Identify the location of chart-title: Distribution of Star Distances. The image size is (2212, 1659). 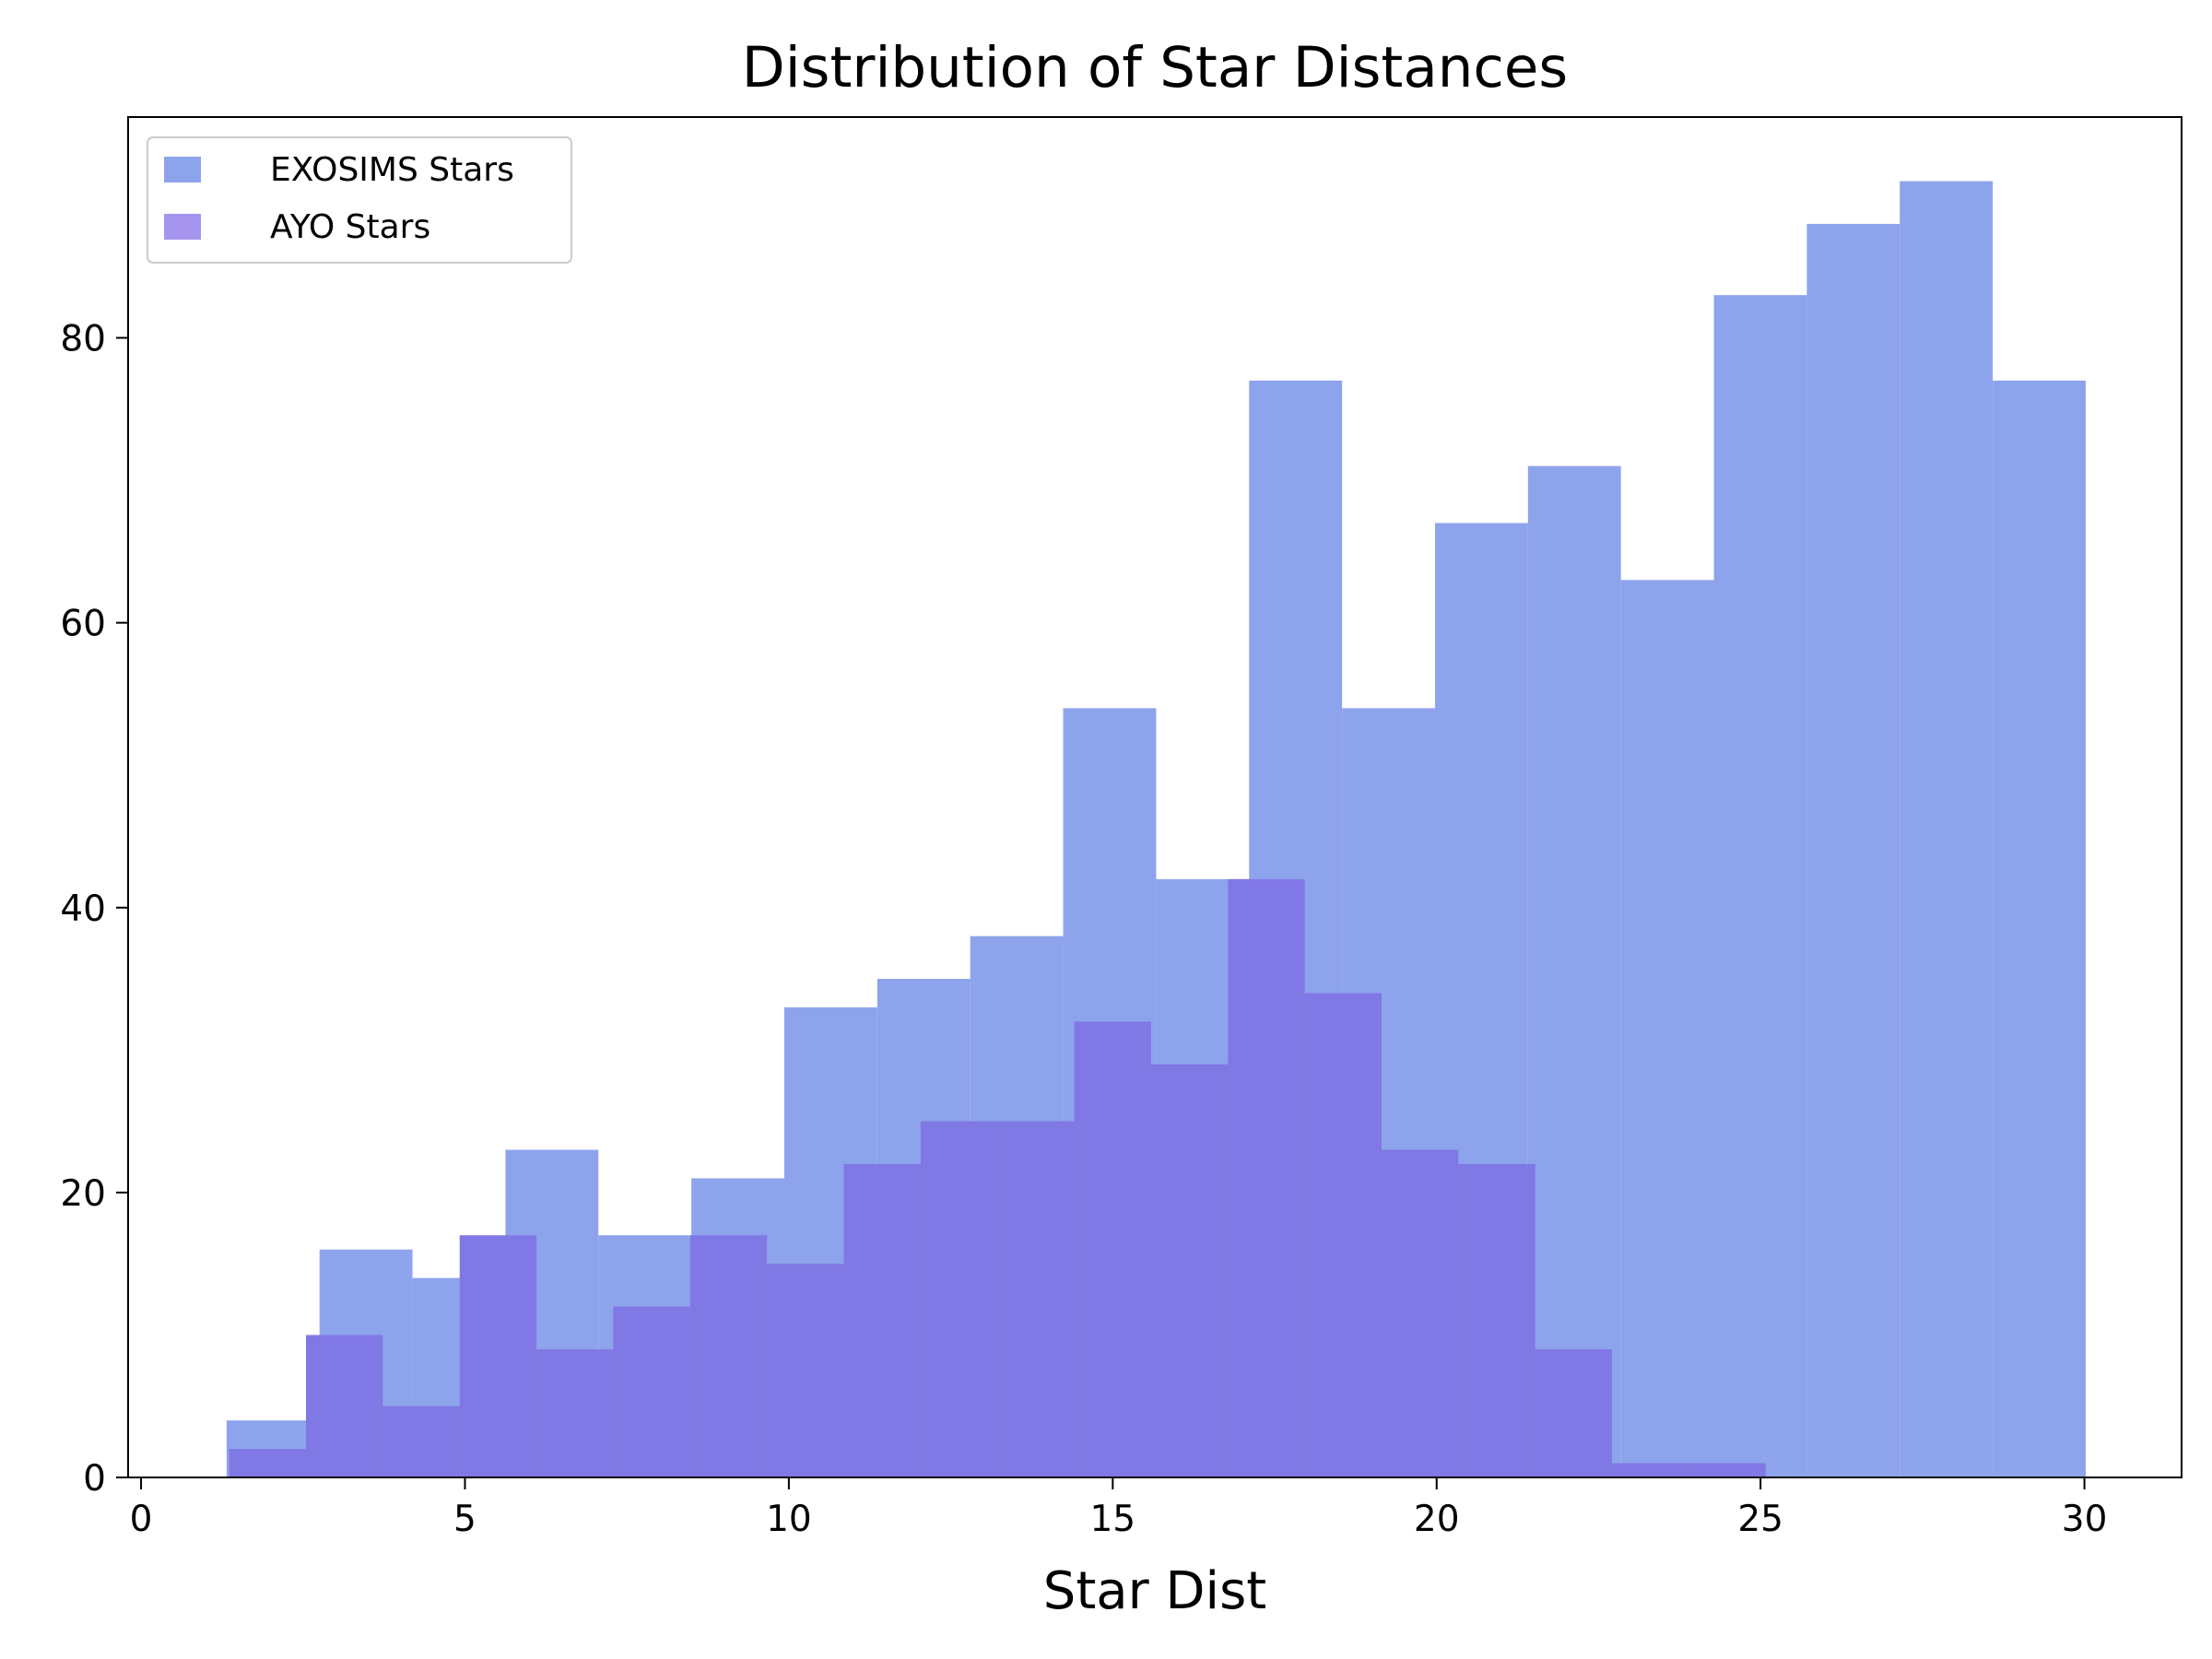
(1155, 67).